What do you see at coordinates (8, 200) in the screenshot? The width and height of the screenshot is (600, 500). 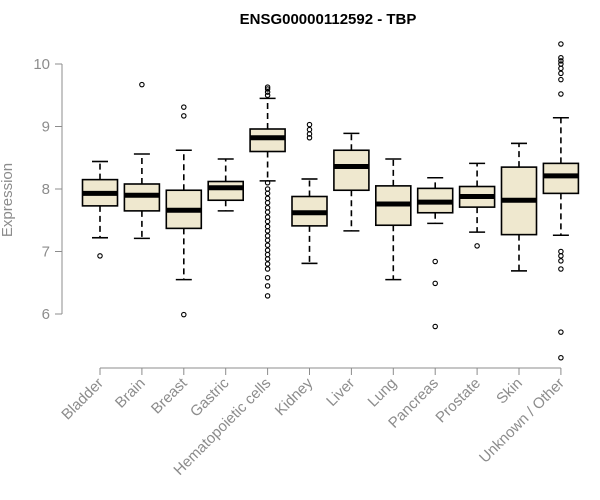 I see `y-axis-label: Expression` at bounding box center [8, 200].